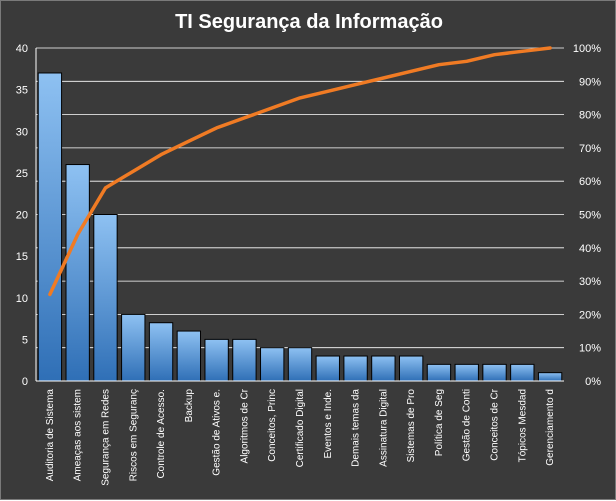 The image size is (616, 501). What do you see at coordinates (25, 382) in the screenshot?
I see `y-tick-label: 0` at bounding box center [25, 382].